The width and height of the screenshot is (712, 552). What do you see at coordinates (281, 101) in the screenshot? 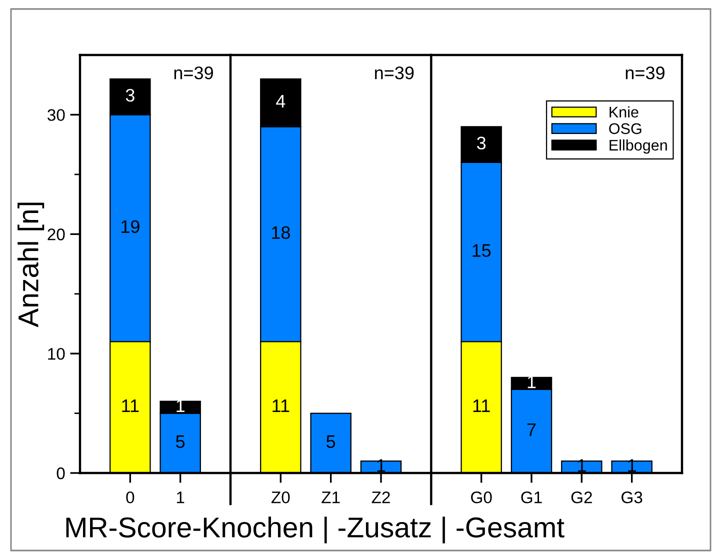
I see `data-label: 4` at bounding box center [281, 101].